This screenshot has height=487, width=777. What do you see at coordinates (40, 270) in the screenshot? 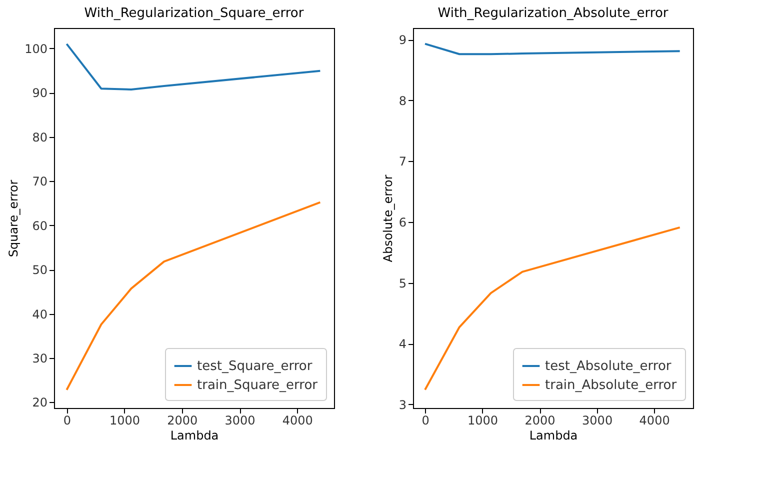
I see `y-tick-label: 50` at bounding box center [40, 270].